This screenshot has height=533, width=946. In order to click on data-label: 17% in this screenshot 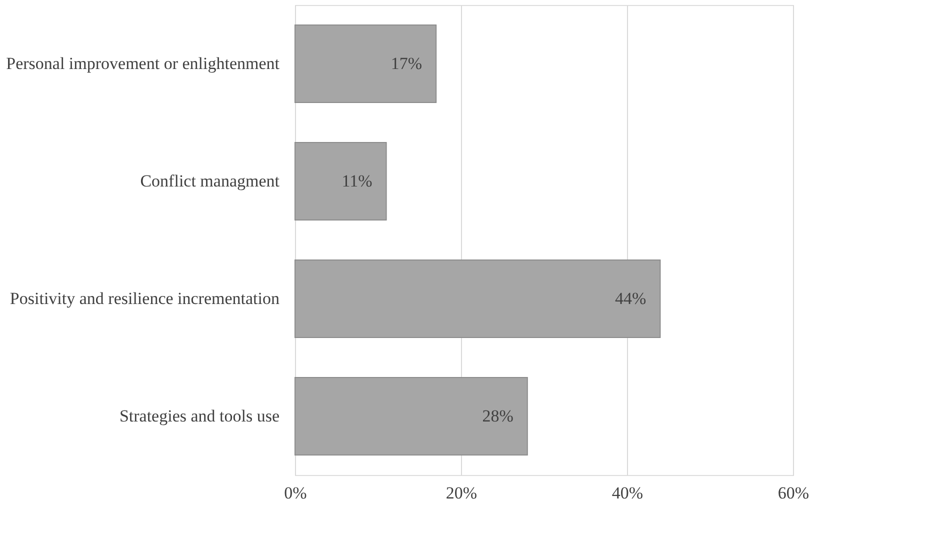, I will do `click(406, 63)`.